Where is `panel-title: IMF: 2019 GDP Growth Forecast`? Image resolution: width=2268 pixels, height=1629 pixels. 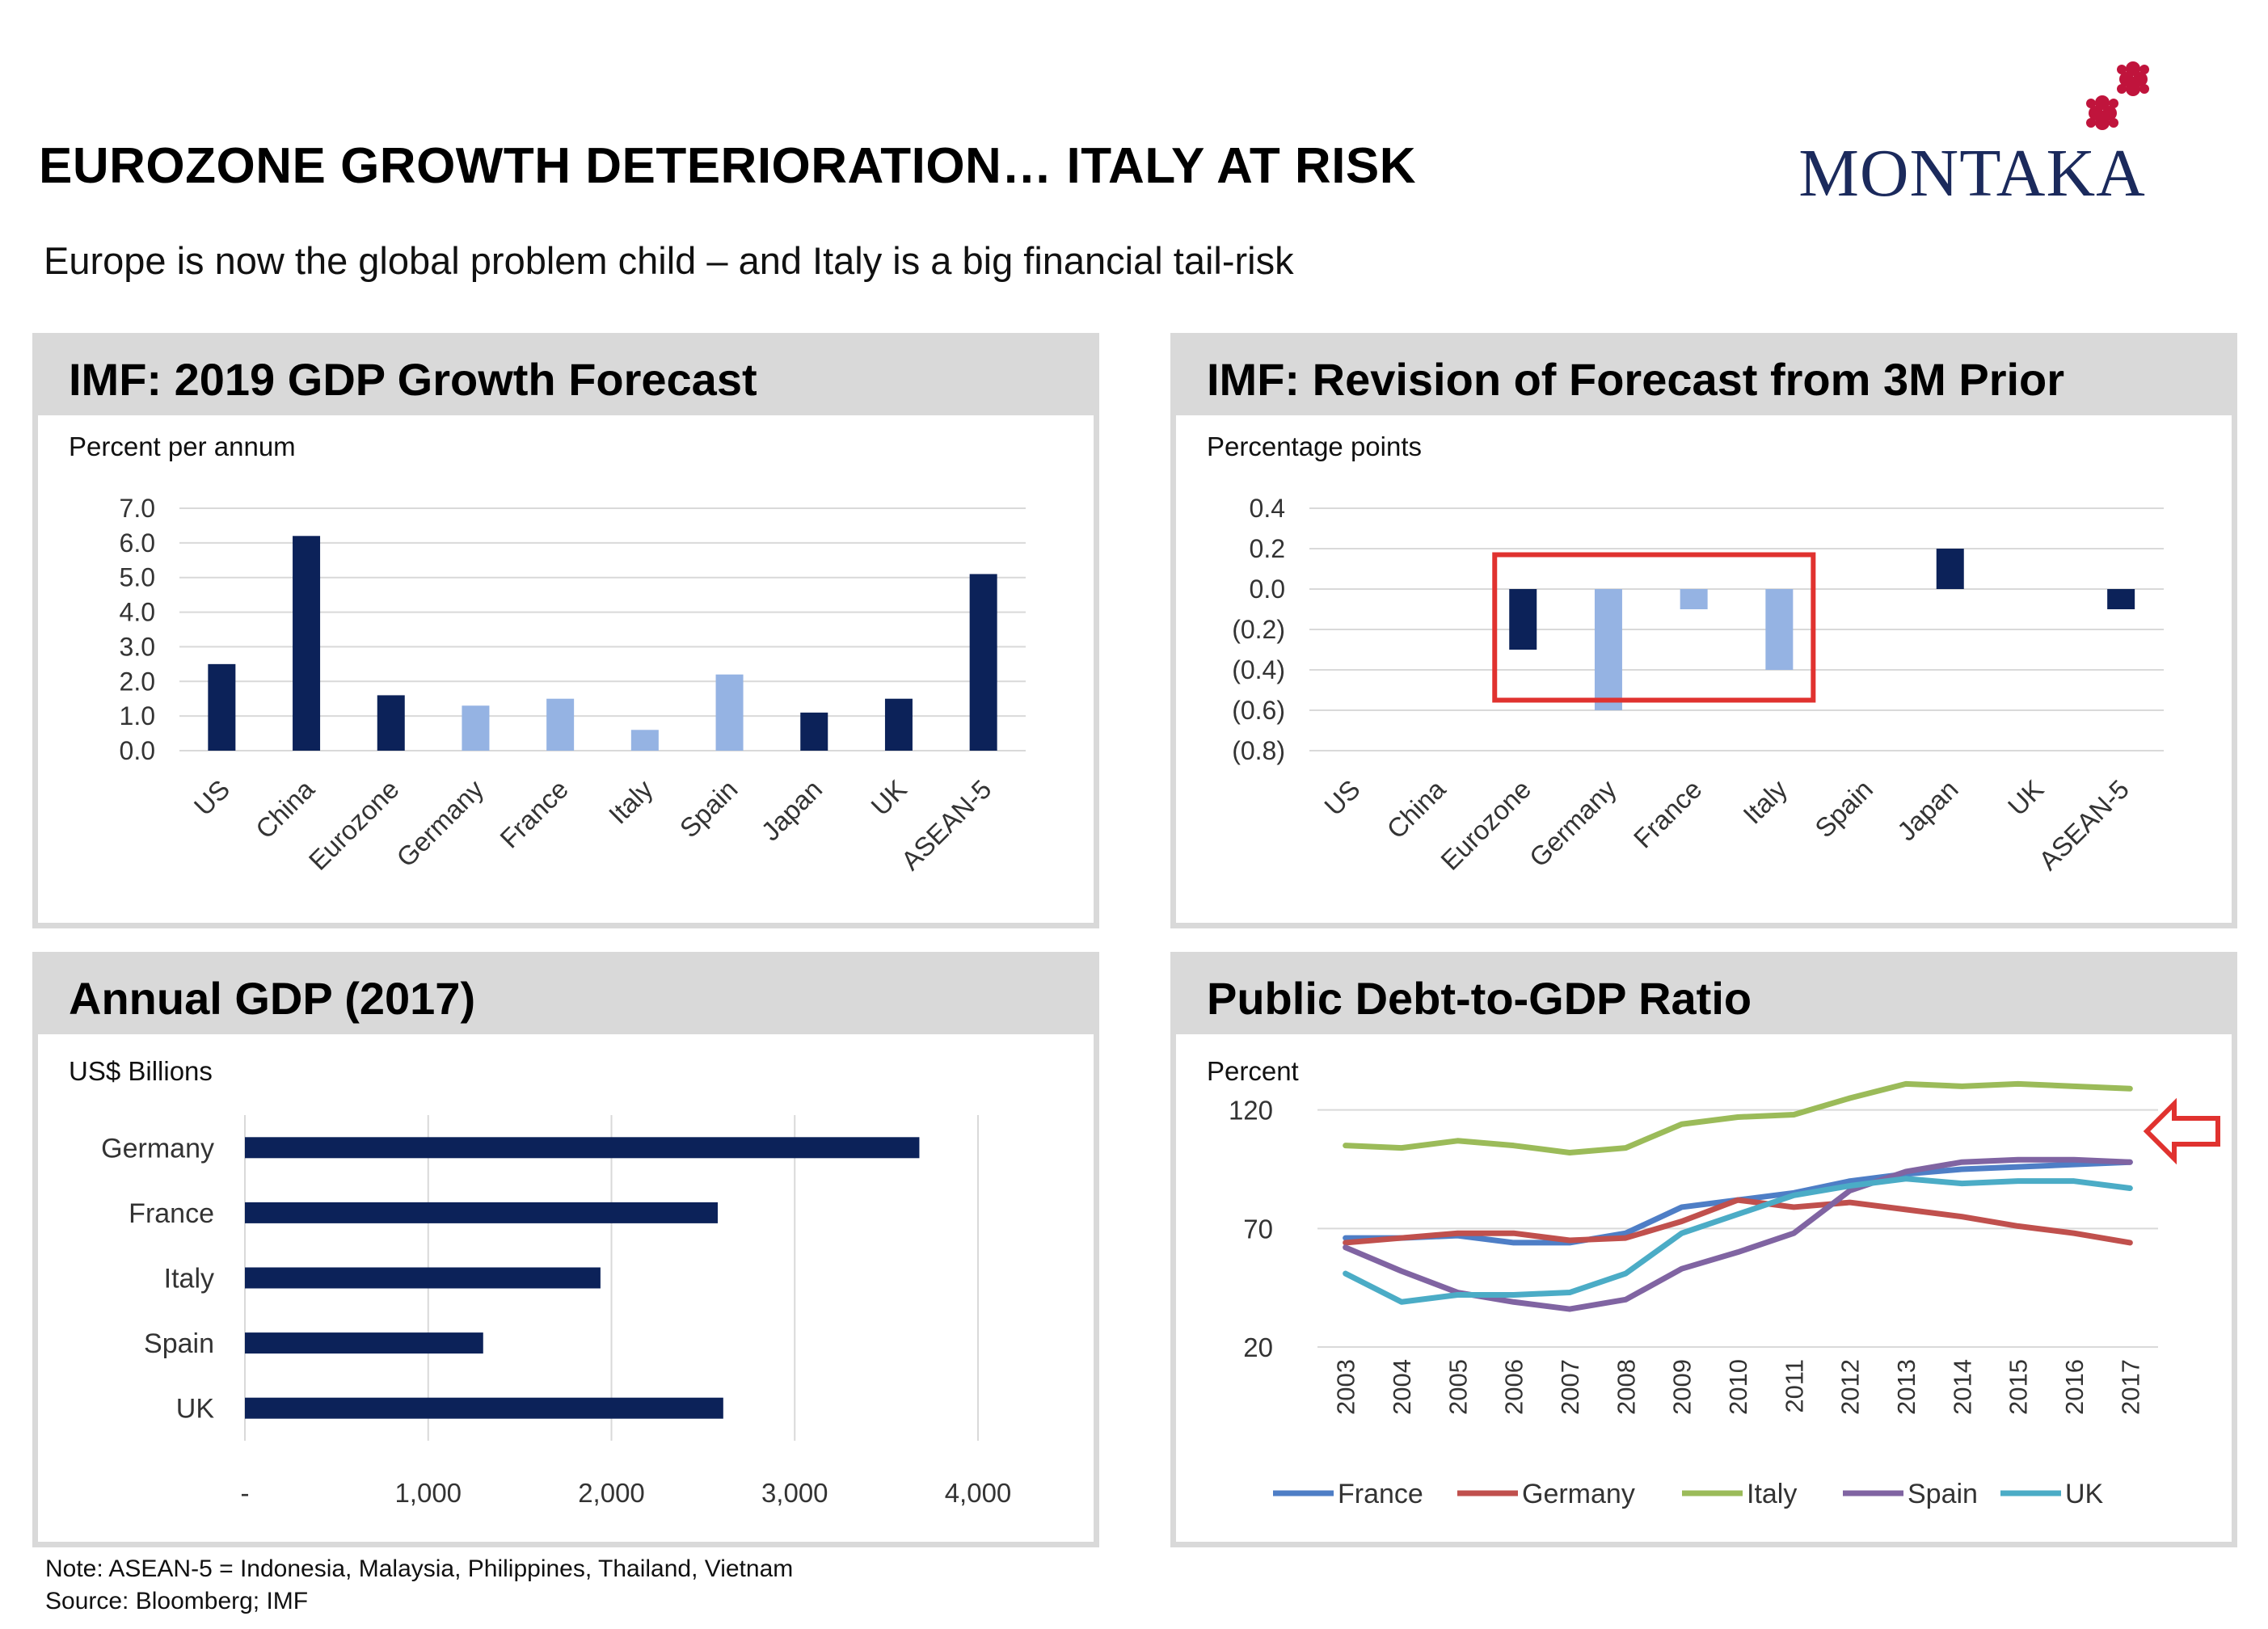 panel-title: IMF: 2019 GDP Growth Forecast is located at coordinates (413, 379).